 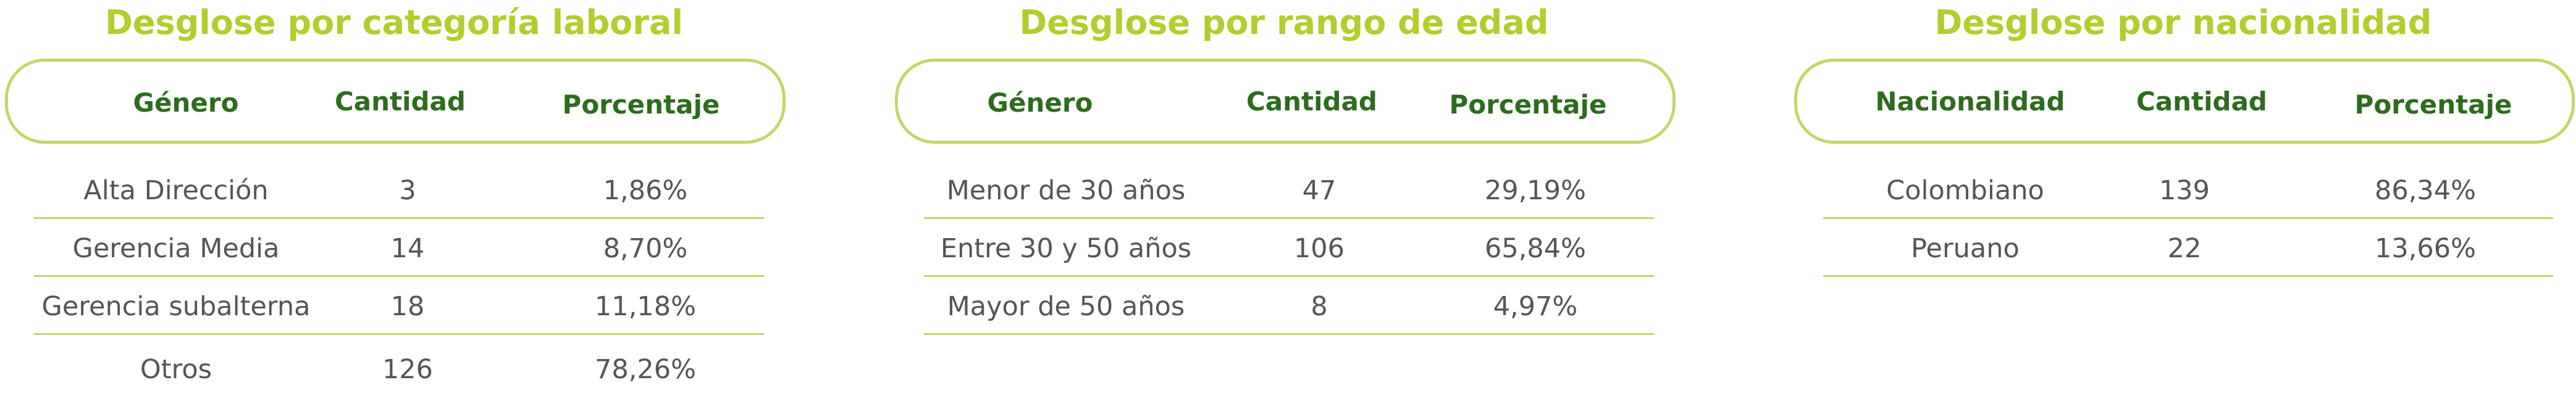 I want to click on cell-cantidad: 106, so click(x=1319, y=249).